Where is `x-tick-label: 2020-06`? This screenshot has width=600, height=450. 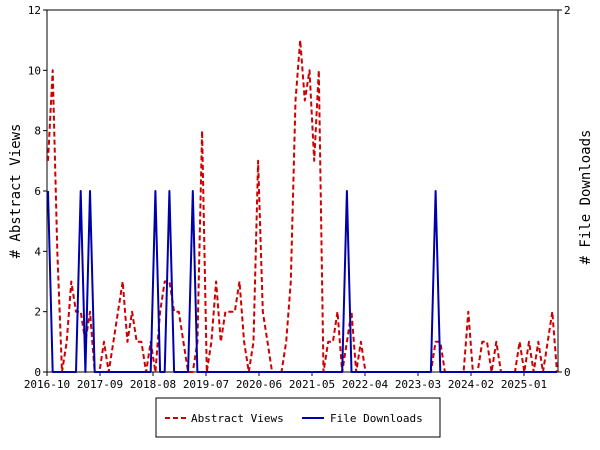
x-tick-label: 2020-06 is located at coordinates (259, 384).